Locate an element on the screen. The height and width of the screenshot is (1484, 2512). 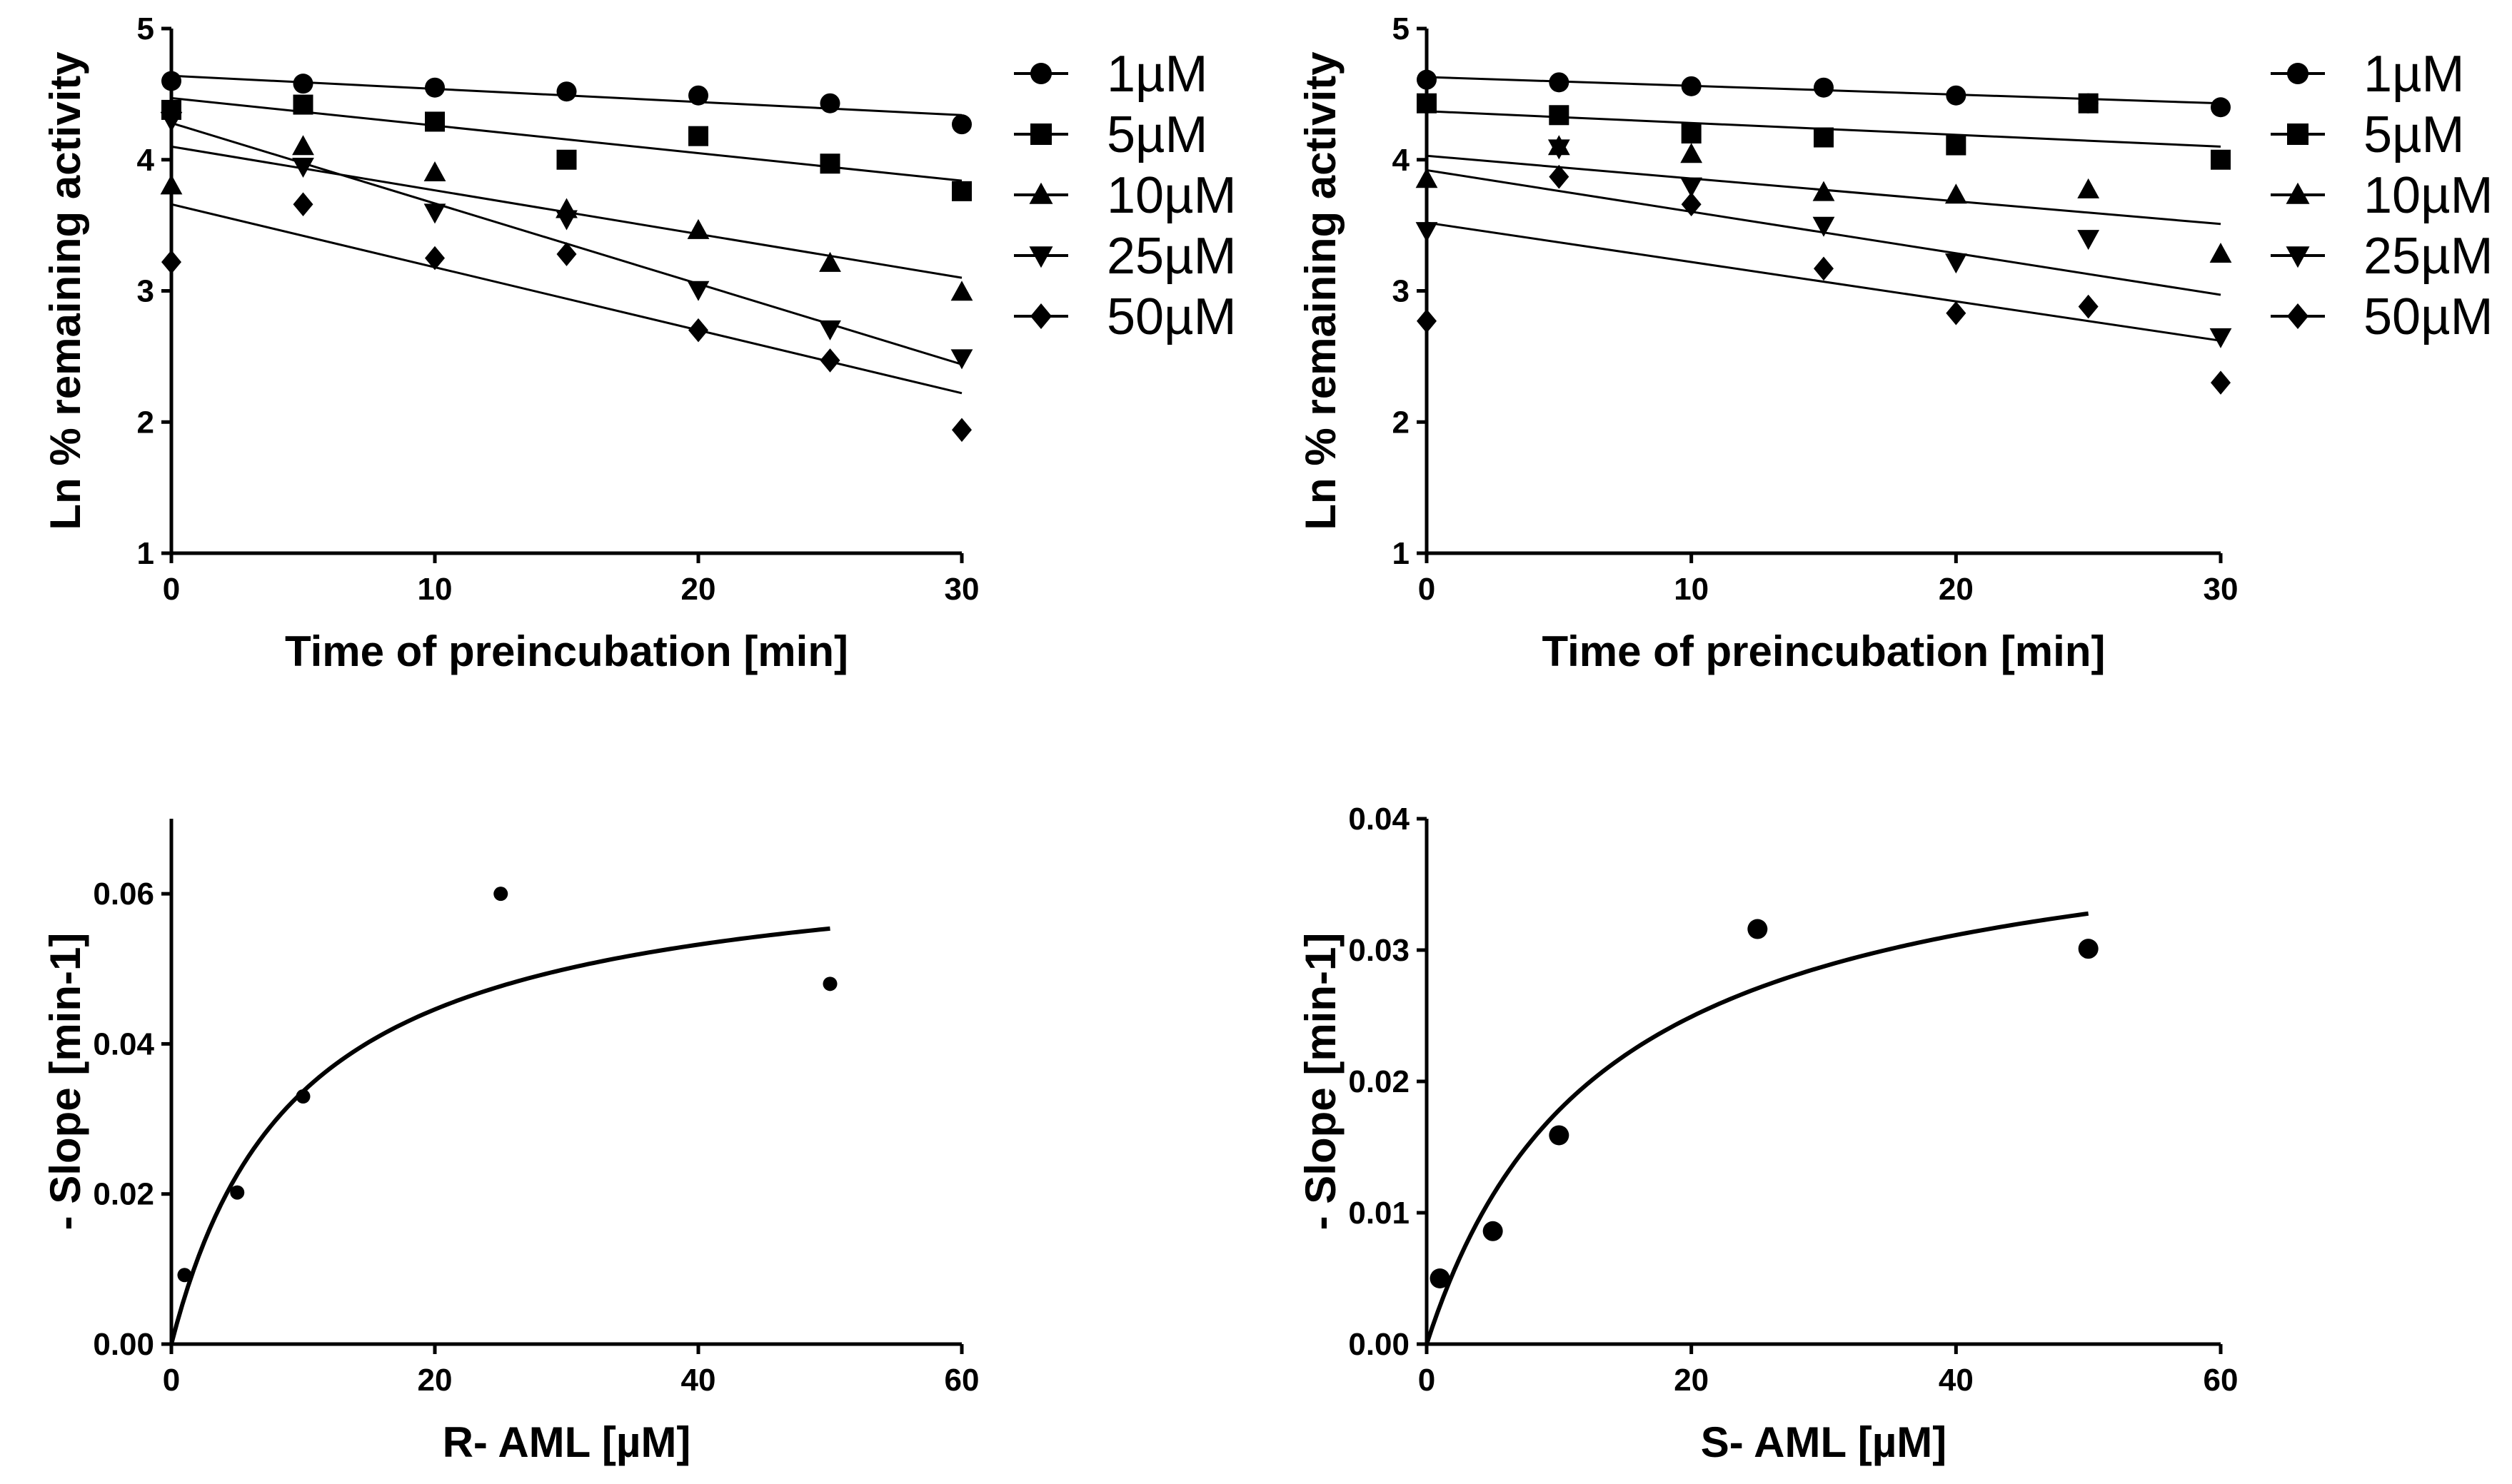
legend-marker-diamond is located at coordinates (2297, 316).